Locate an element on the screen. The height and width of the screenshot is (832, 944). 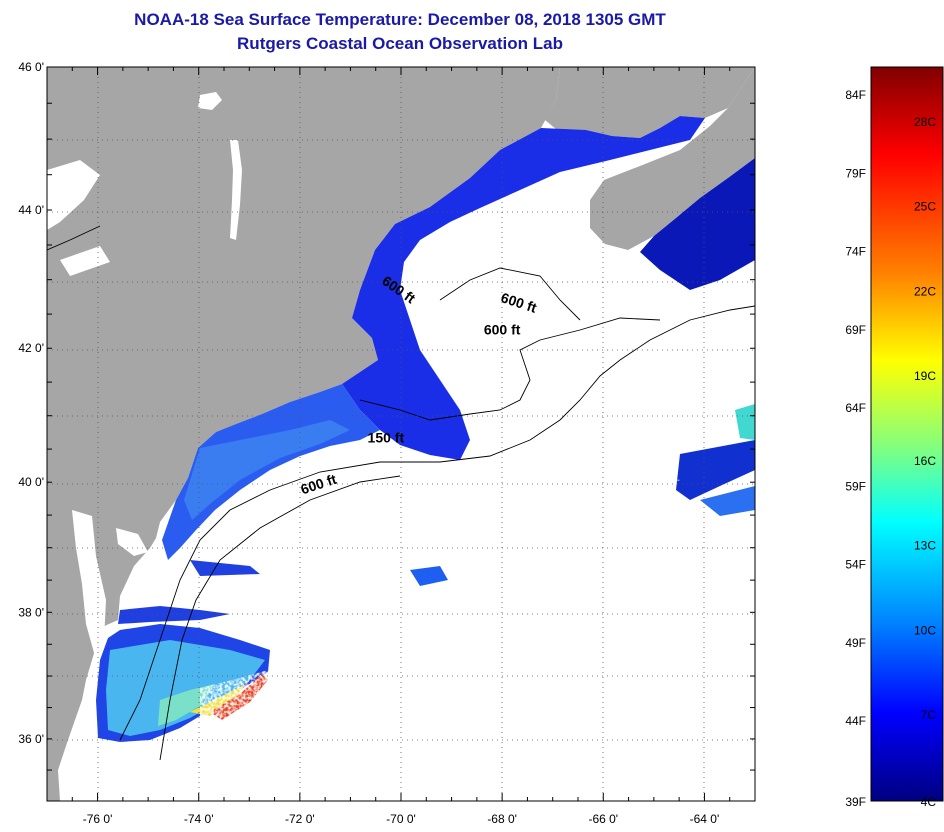
lon-label: -68 0' is located at coordinates (502, 819).